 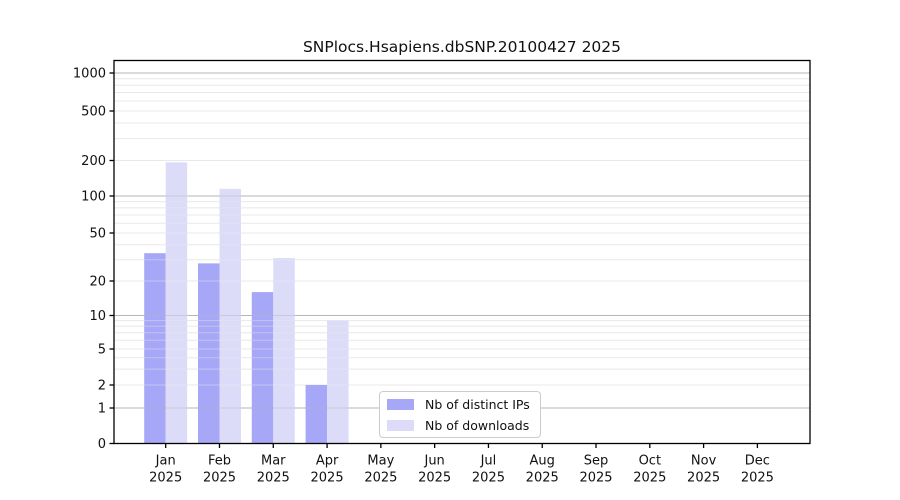 I want to click on x-tick-label-month: Aug, so click(x=542, y=461).